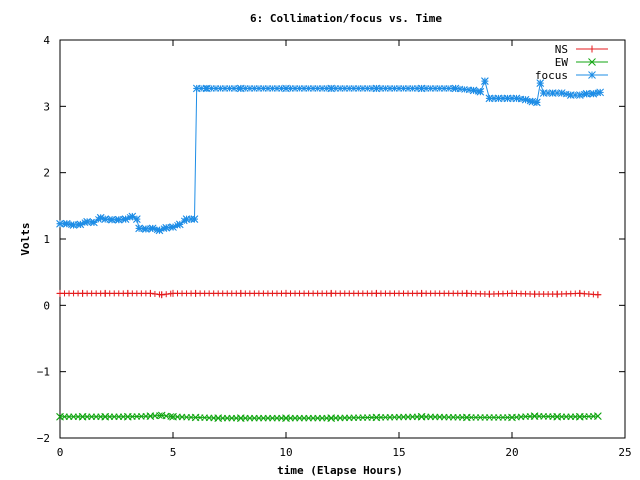 This screenshot has height=480, width=640. I want to click on x-tick-label: 10, so click(285, 452).